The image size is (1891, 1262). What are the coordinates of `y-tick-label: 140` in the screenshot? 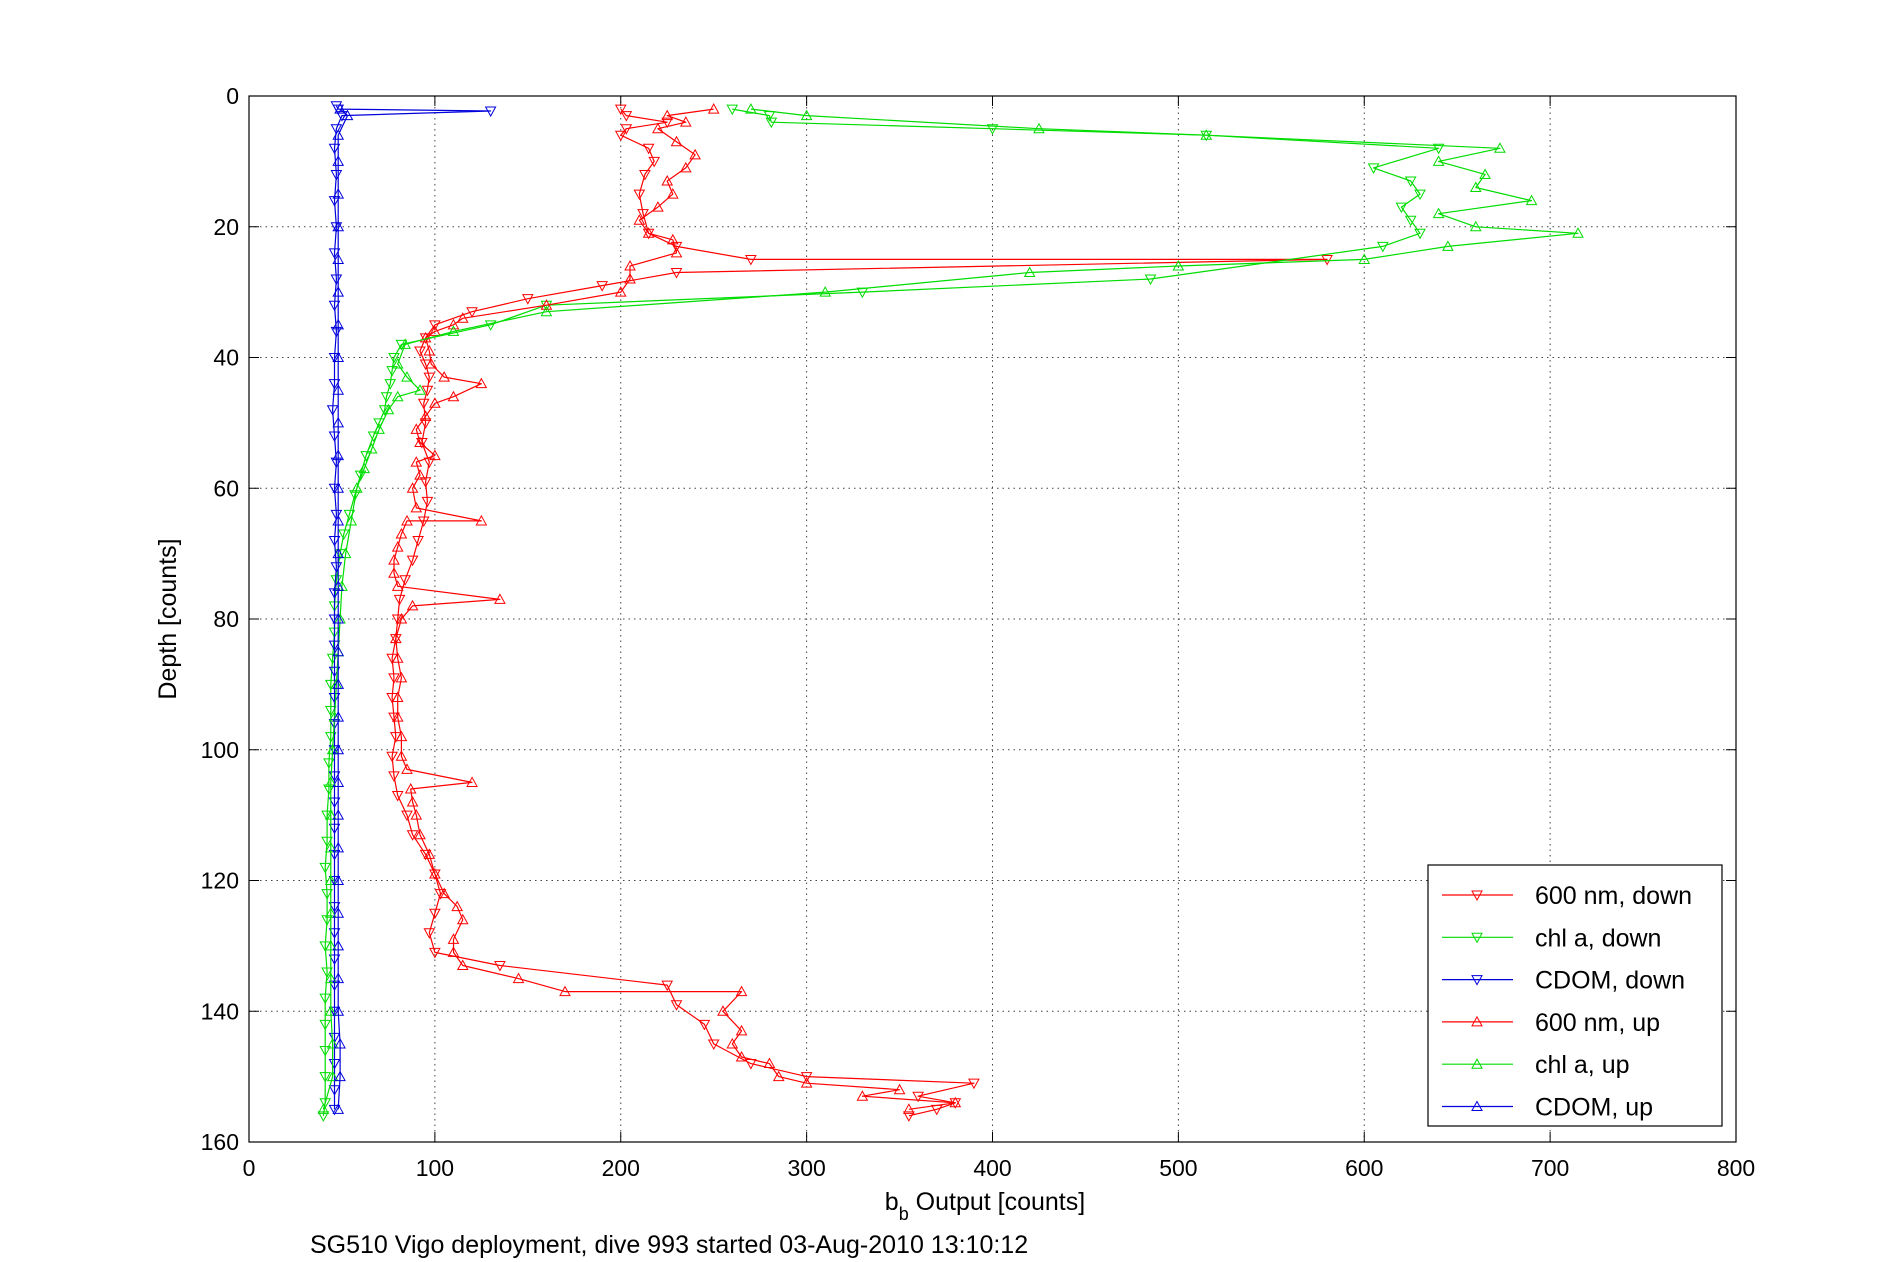 It's located at (220, 1011).